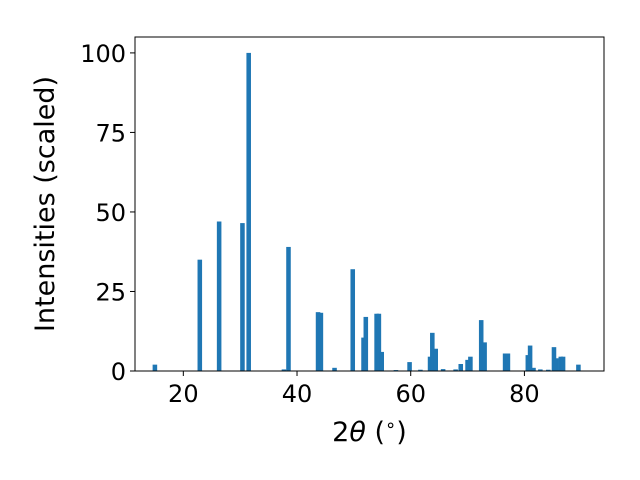  What do you see at coordinates (524, 394) in the screenshot?
I see `x-tick-label: 80` at bounding box center [524, 394].